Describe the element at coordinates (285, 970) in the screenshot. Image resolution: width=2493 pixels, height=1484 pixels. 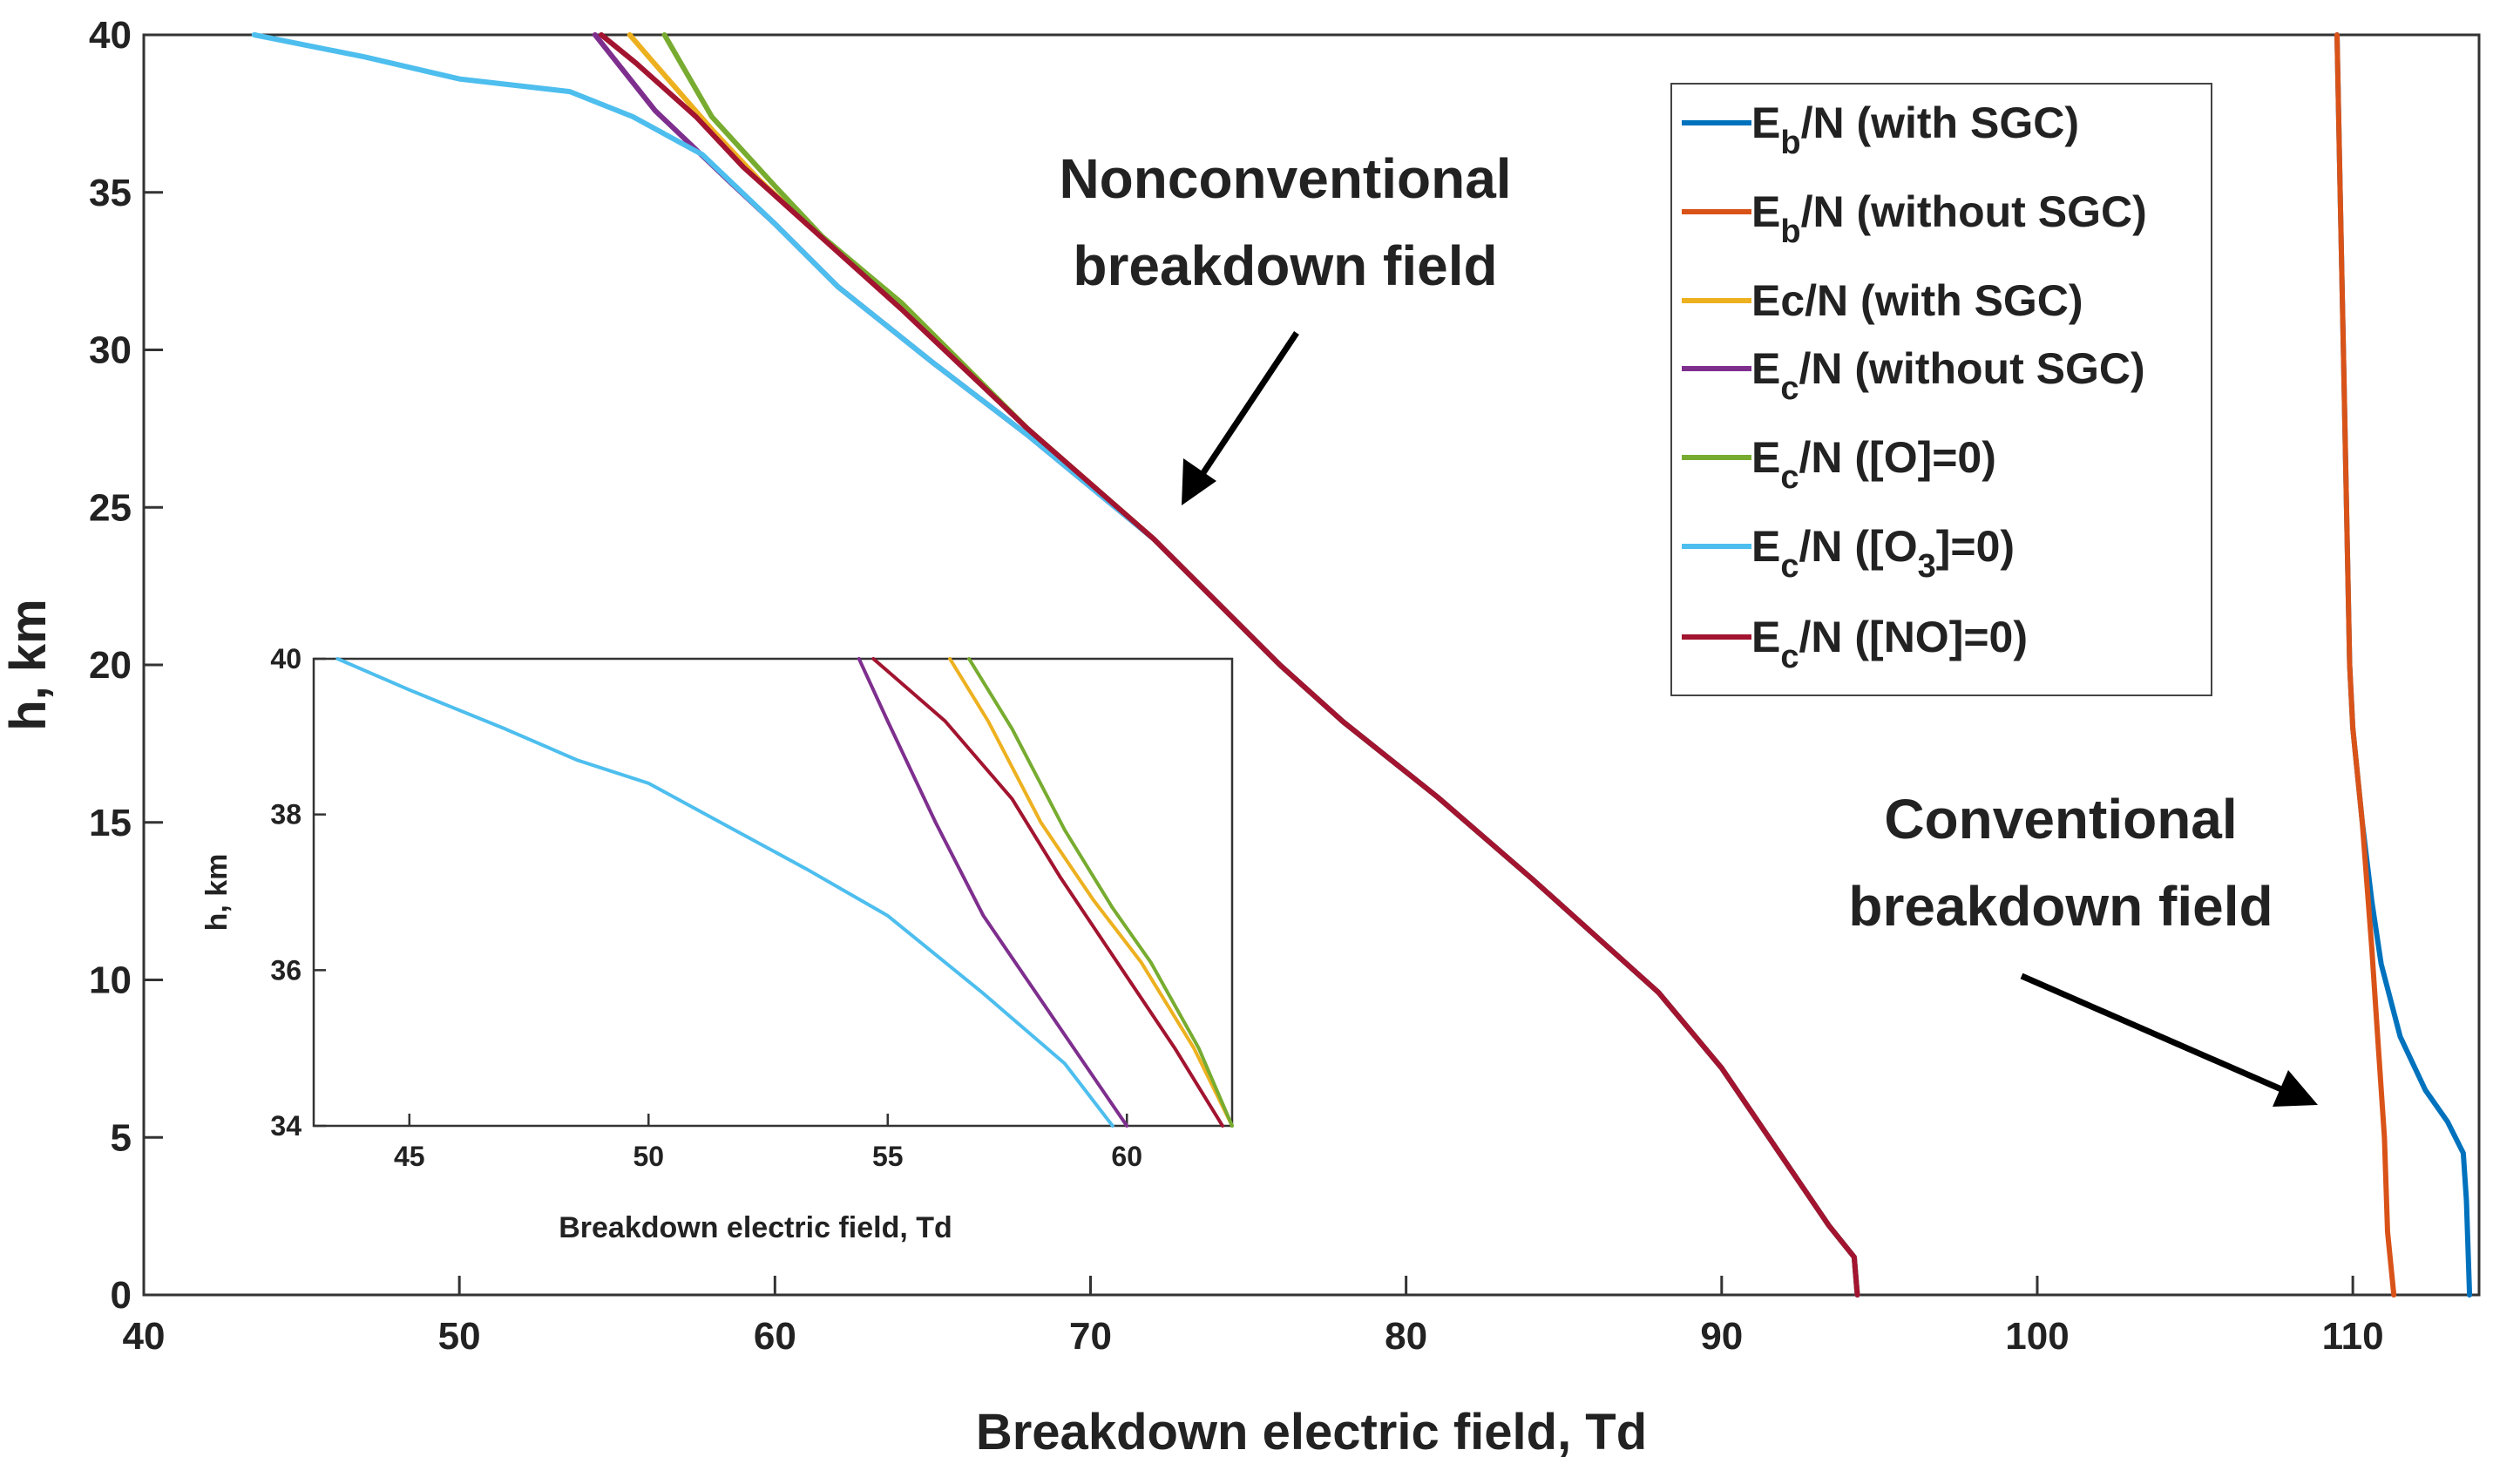
I see `inset-y-tick-label: 36` at that location.